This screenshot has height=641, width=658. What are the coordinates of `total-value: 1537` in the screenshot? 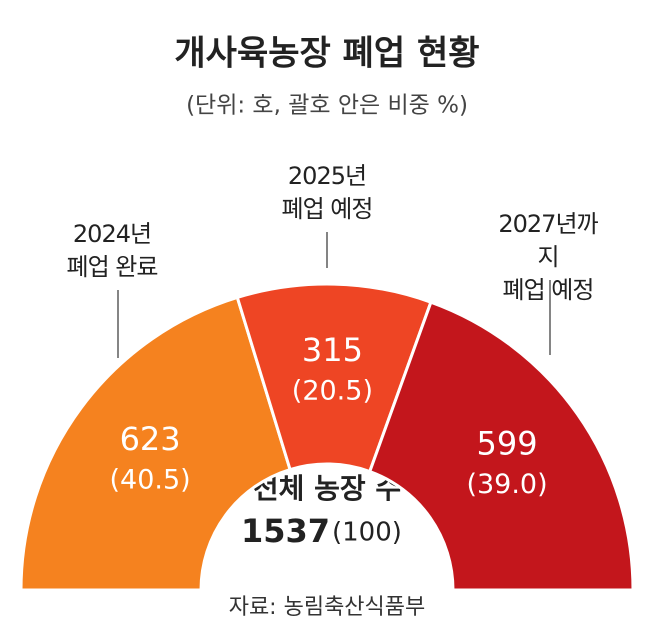 It's located at (285, 531).